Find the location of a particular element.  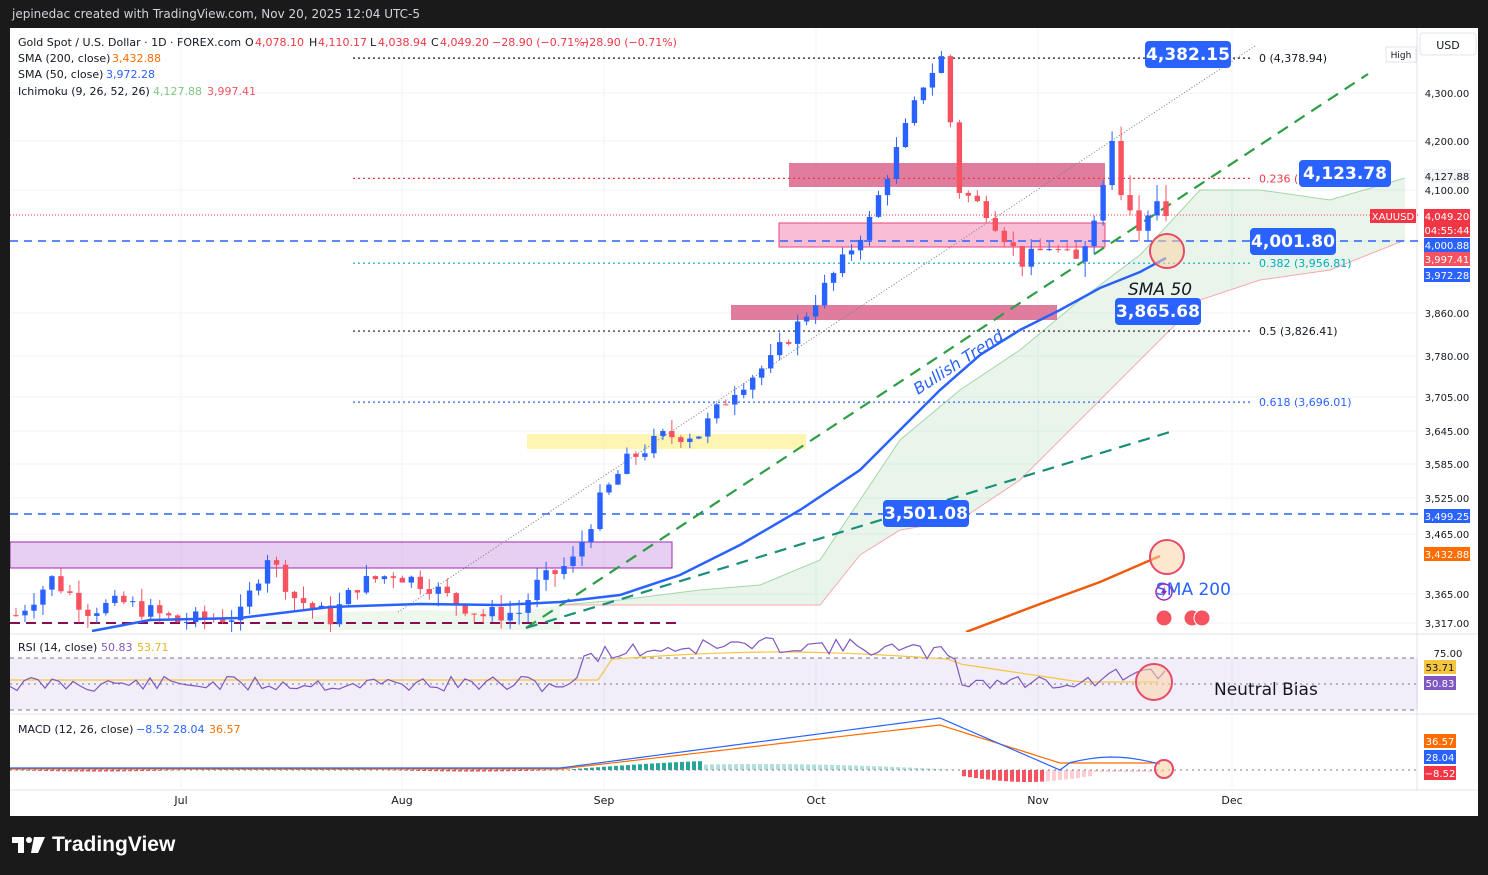

us-flag-icon is located at coordinates (1202, 618).